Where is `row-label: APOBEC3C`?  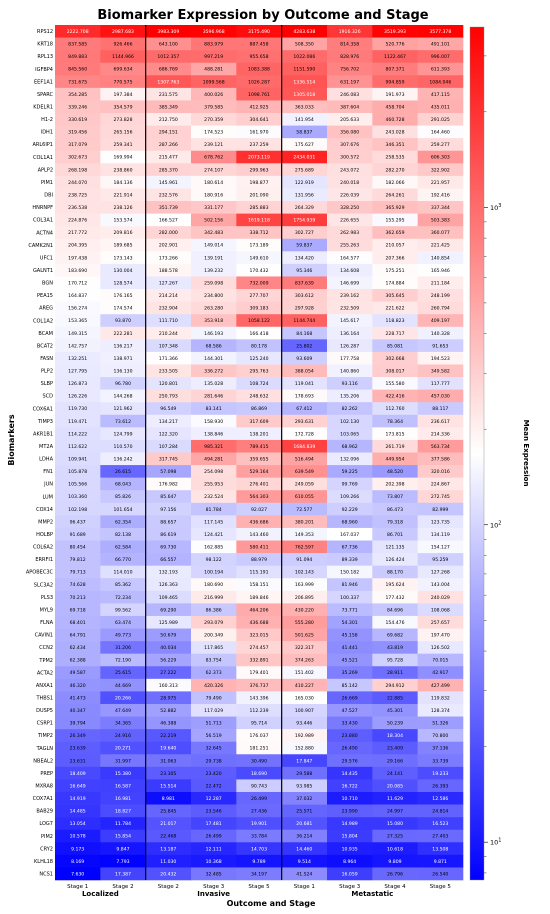 row-label: APOBEC3C is located at coordinates (40, 573).